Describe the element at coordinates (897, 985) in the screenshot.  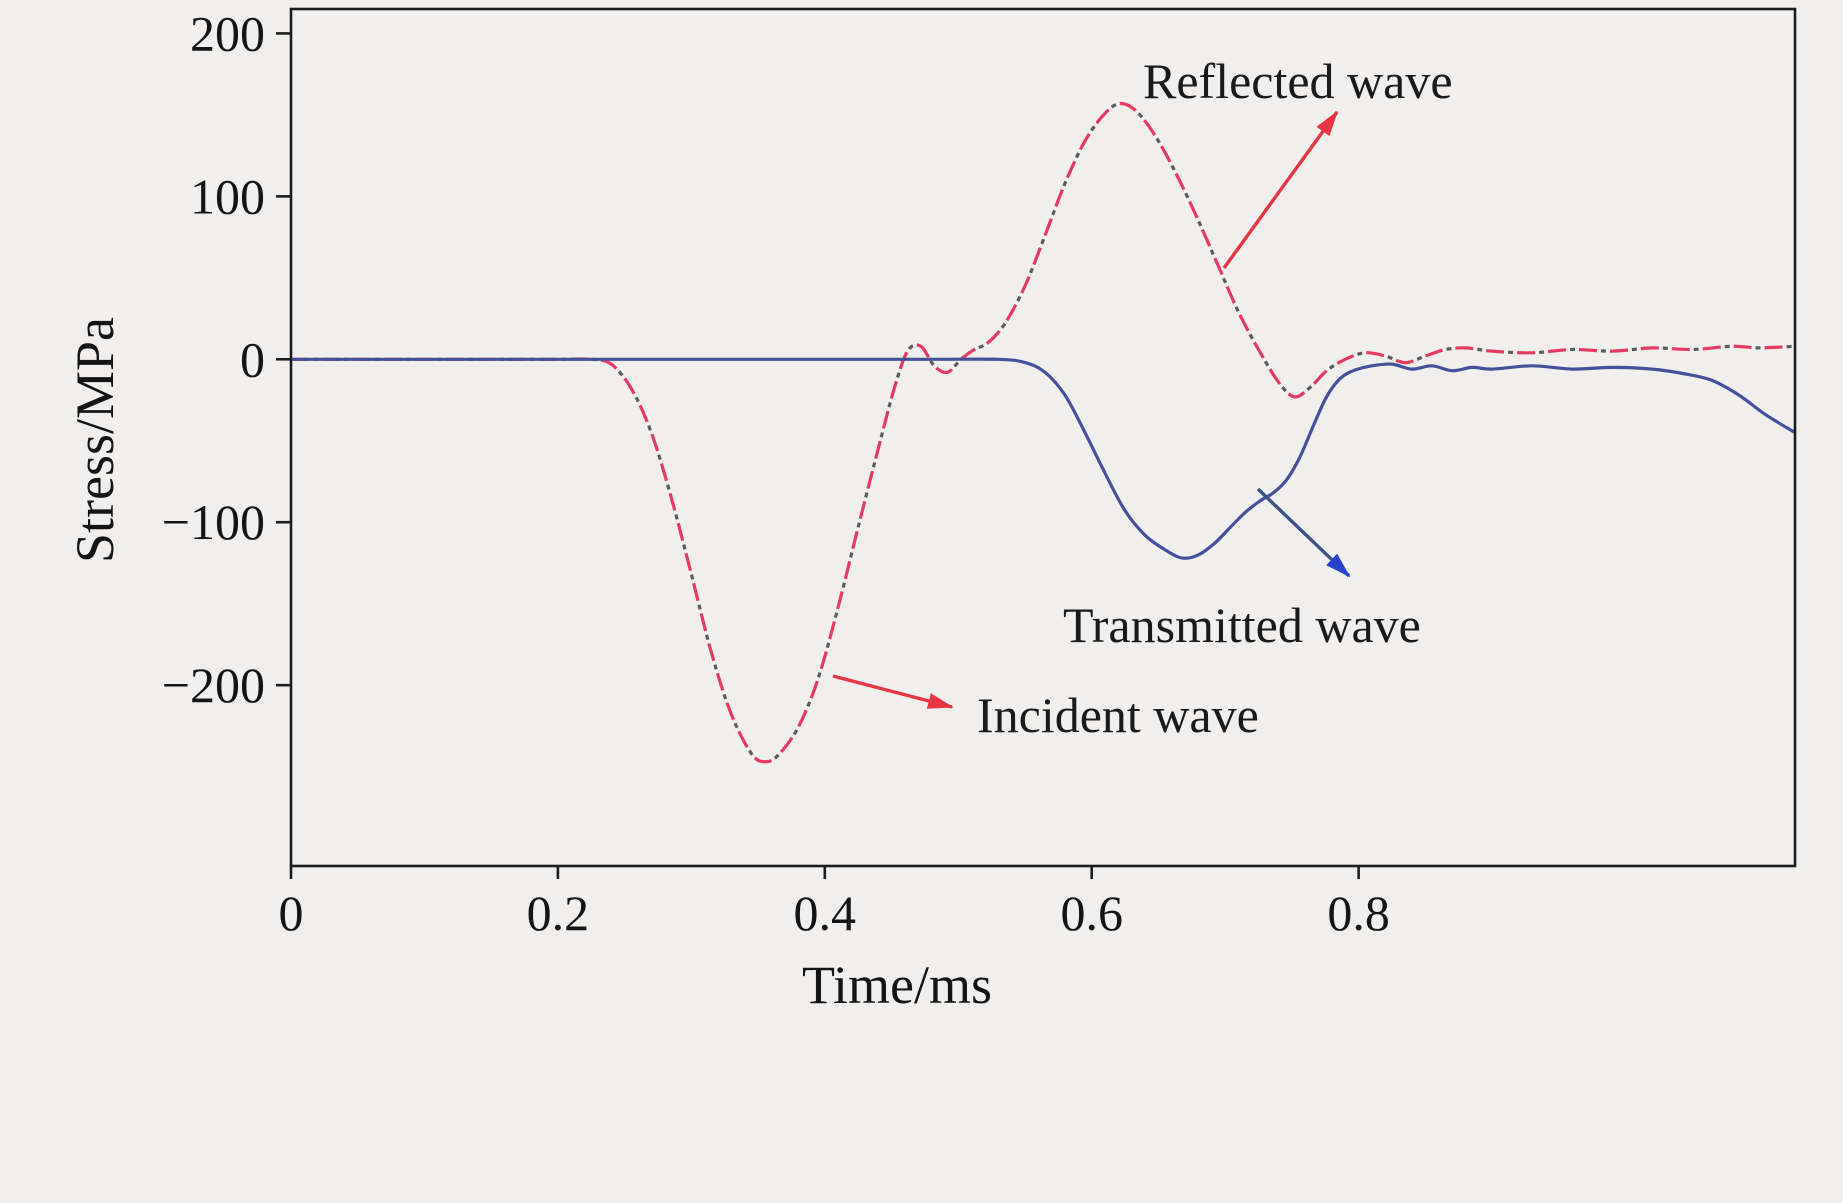
I see `x-axis-label: Time/ms` at that location.